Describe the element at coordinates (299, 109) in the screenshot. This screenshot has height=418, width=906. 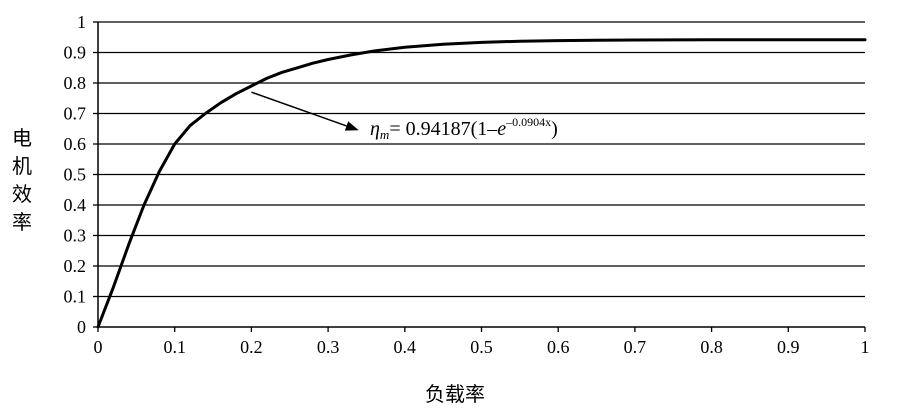
I see `arrow-shaft` at that location.